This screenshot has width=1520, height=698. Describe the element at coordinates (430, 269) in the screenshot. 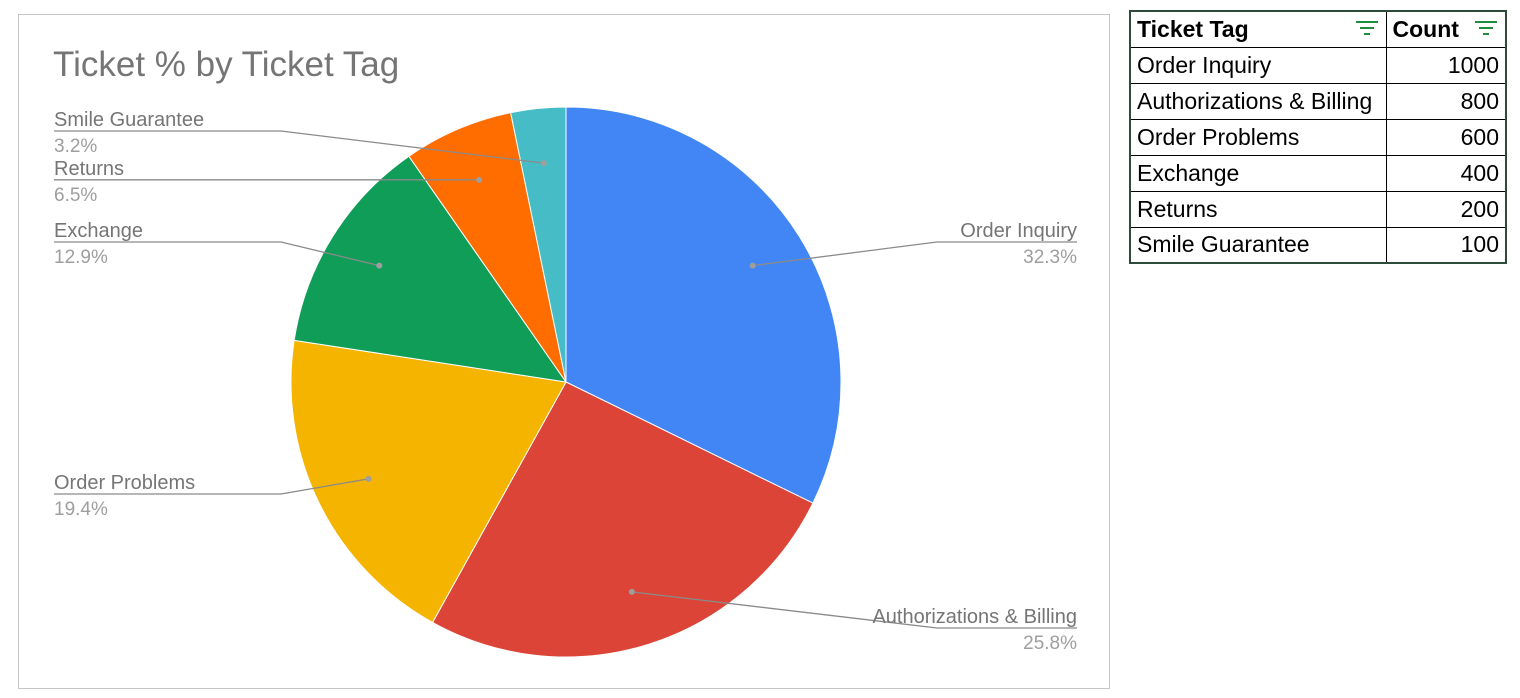

I see `pie-slice-exchange` at that location.